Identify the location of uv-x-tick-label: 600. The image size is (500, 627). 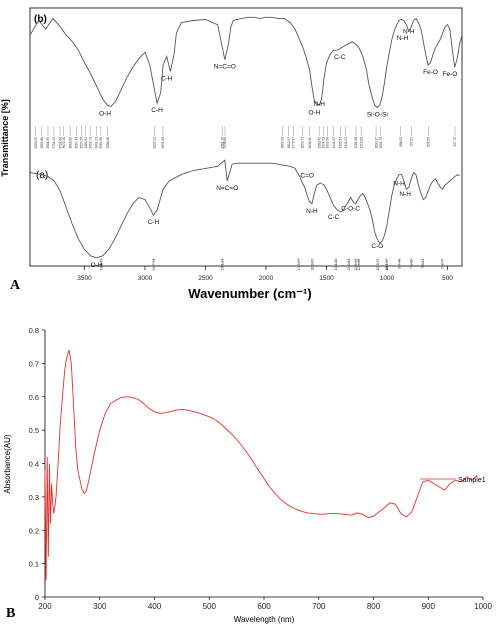
(264, 606).